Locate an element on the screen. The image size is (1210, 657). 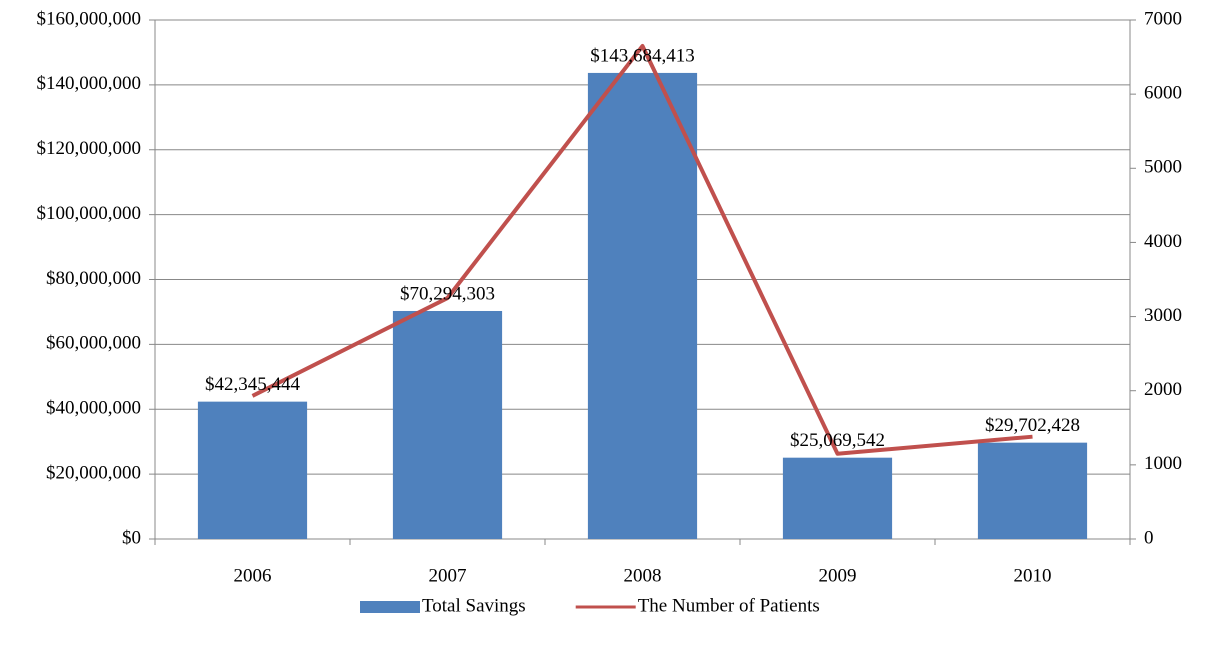
y-tick-label: $140,000,000 is located at coordinates (89, 83).